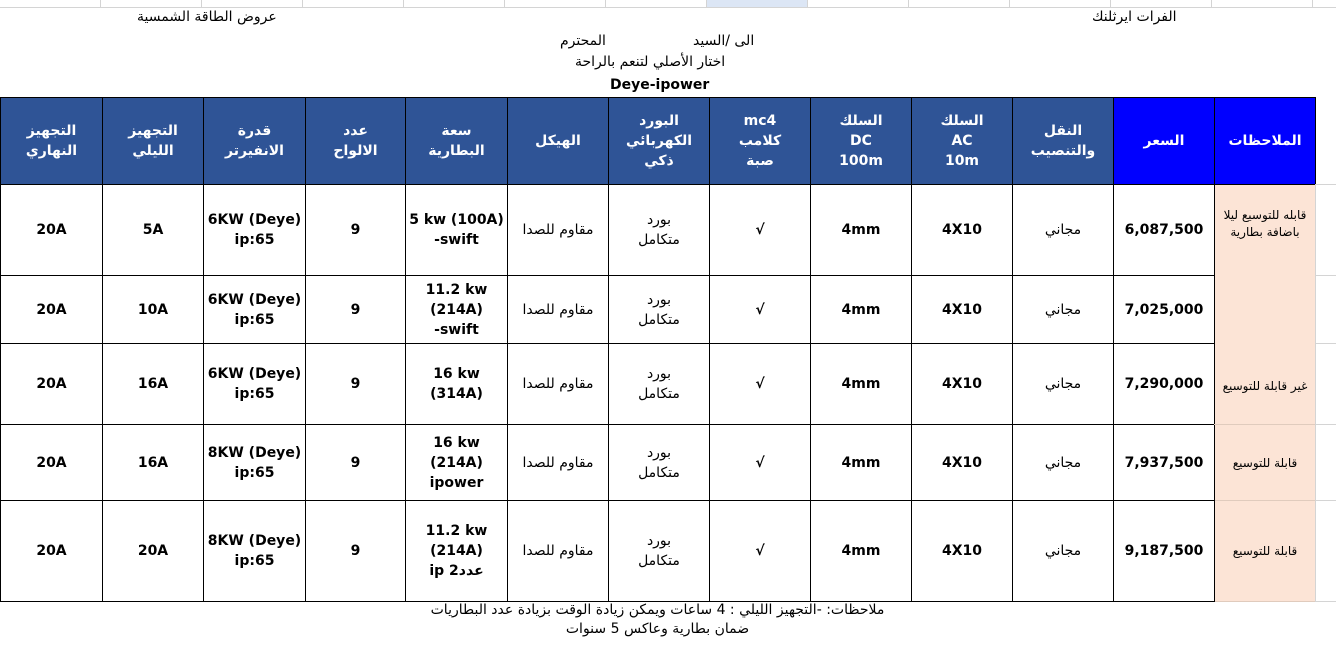 The image size is (1336, 652). What do you see at coordinates (558, 141) in the screenshot?
I see `column-header: الهيكل` at bounding box center [558, 141].